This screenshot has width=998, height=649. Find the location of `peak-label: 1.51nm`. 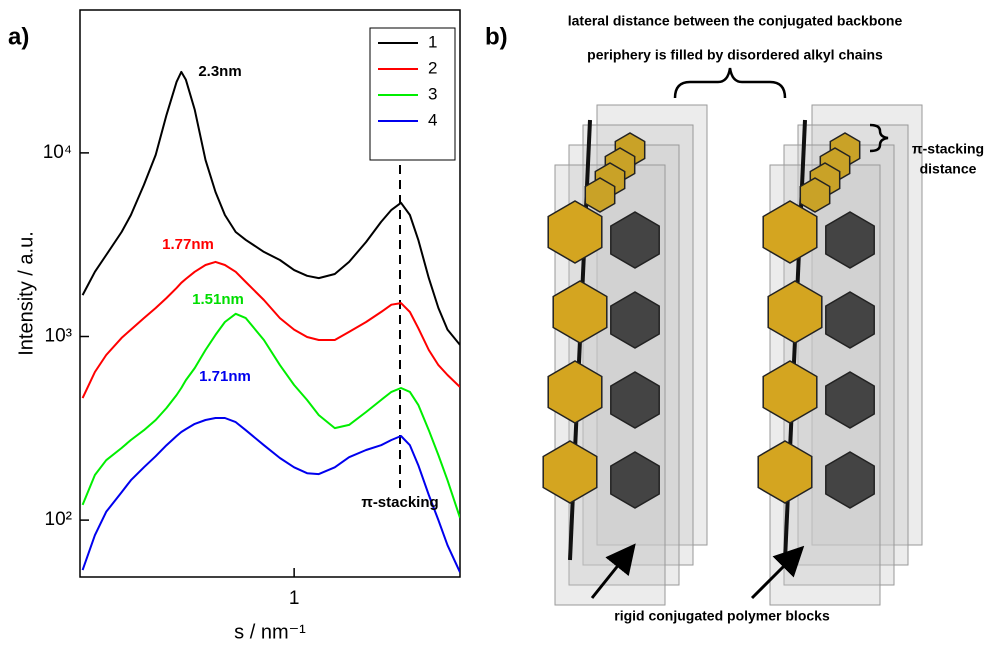

peak-label: 1.51nm is located at coordinates (218, 299).